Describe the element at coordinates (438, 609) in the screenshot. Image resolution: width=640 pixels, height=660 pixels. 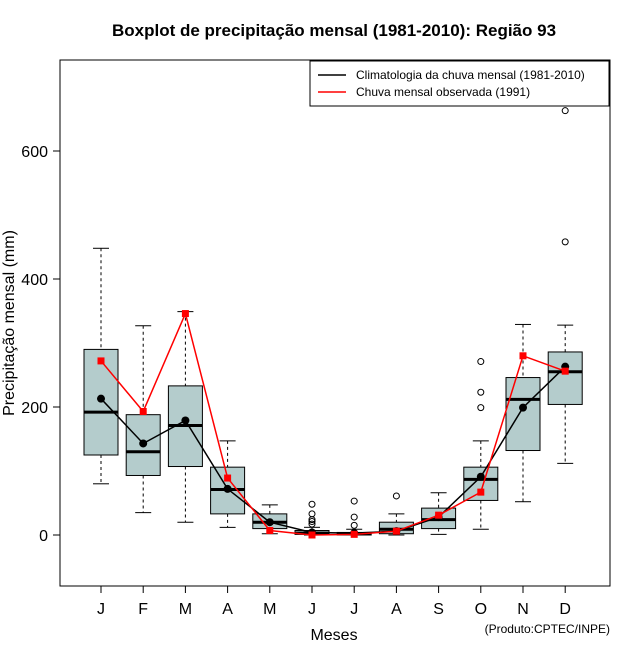
I see `x-tick-label: S` at that location.